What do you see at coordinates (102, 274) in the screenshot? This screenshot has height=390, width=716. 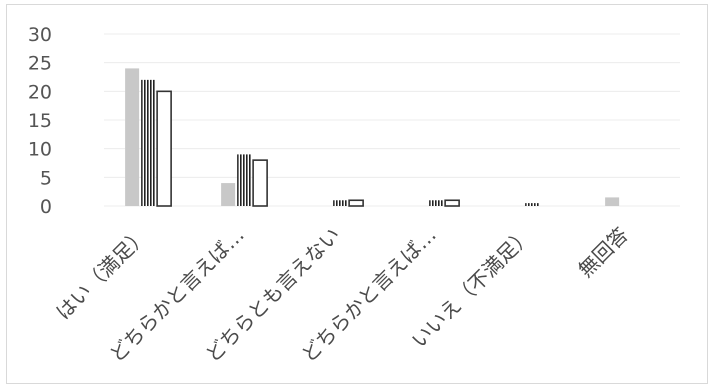 I see `x-category-label: はい（満足）` at bounding box center [102, 274].